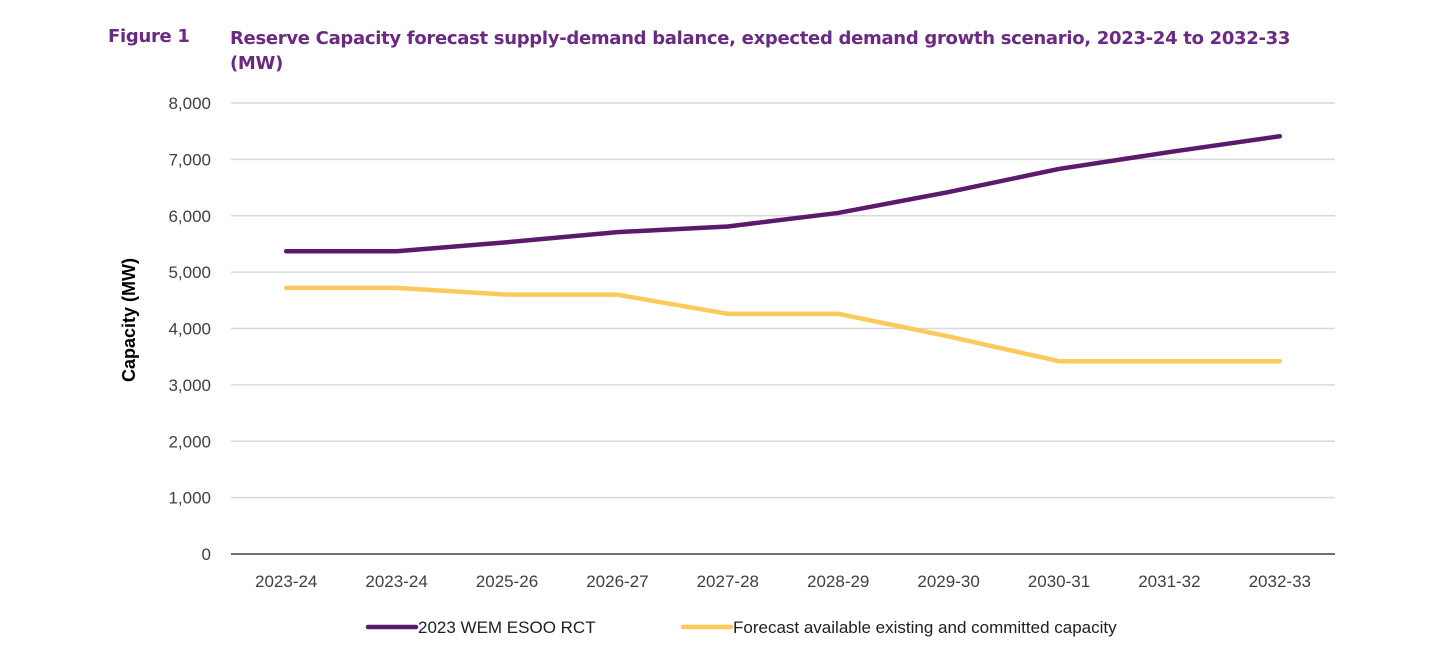 The image size is (1440, 646). What do you see at coordinates (507, 581) in the screenshot?
I see `x-tick-label: 2025-26` at bounding box center [507, 581].